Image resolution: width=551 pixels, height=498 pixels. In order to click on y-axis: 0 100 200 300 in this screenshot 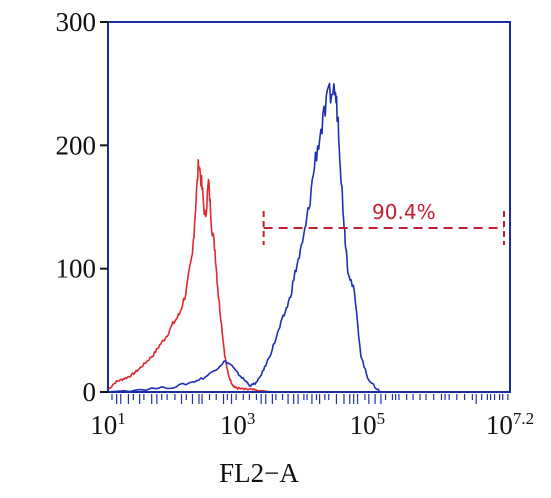, I will do `click(82, 207)`.